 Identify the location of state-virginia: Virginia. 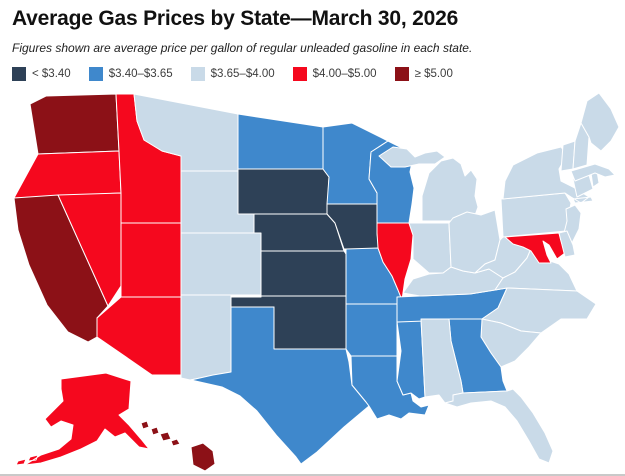
(536, 267).